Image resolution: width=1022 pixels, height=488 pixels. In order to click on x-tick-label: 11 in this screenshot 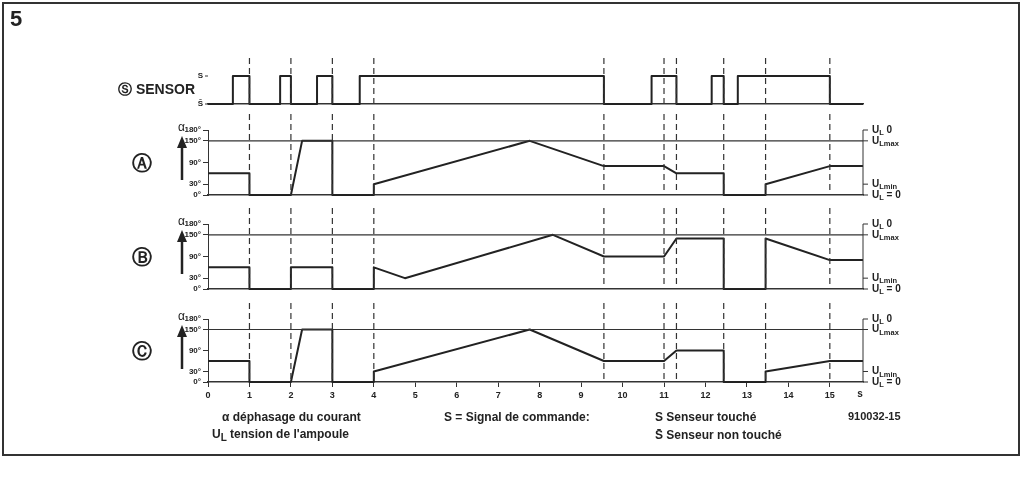, I will do `click(664, 394)`.